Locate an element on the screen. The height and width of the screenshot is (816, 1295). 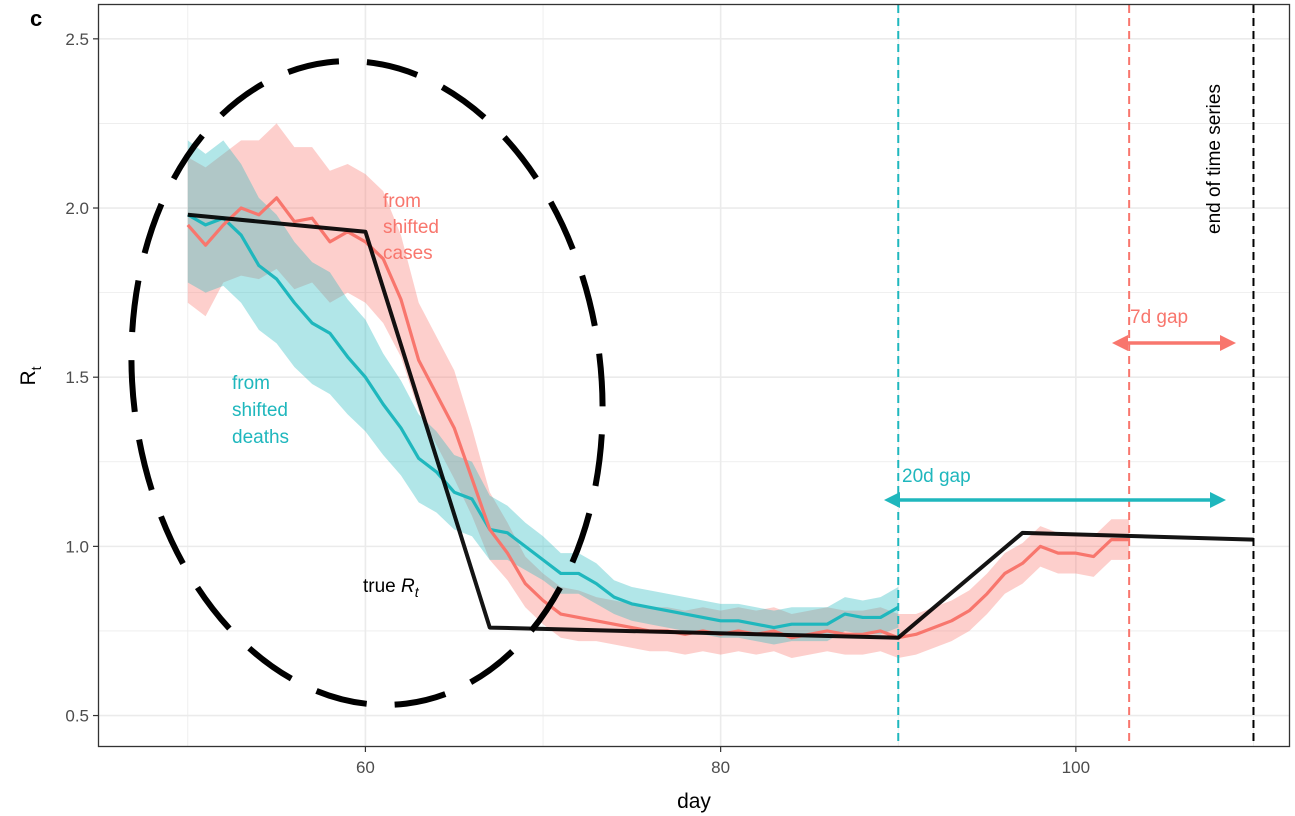
deaths-label-line-3: deaths is located at coordinates (260, 437).